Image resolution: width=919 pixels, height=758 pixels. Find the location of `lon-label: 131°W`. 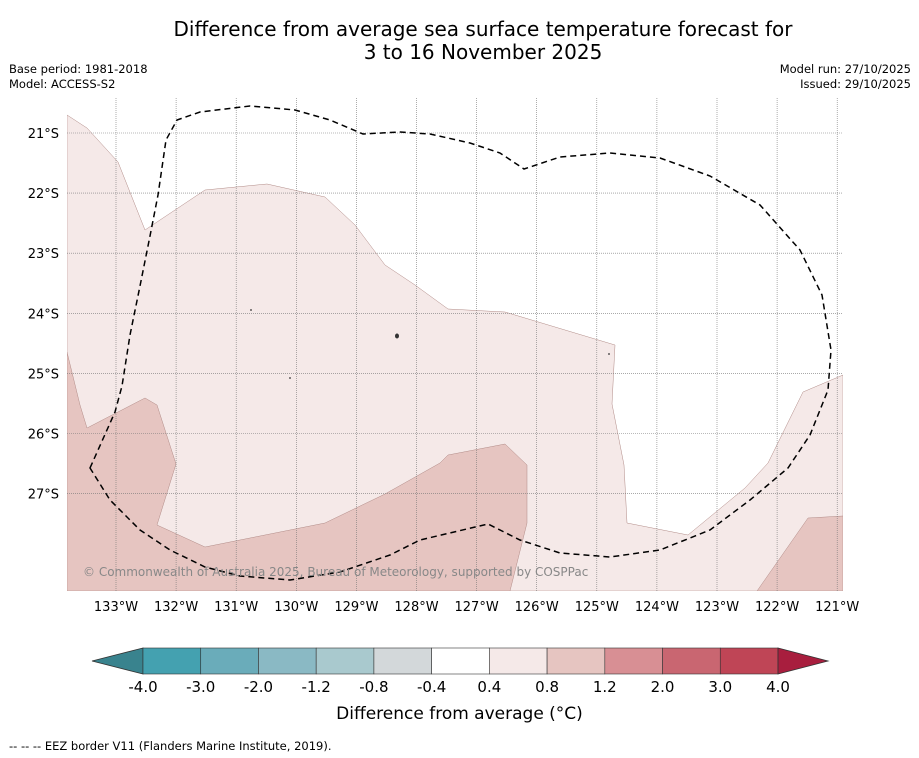

lon-label: 131°W is located at coordinates (236, 607).